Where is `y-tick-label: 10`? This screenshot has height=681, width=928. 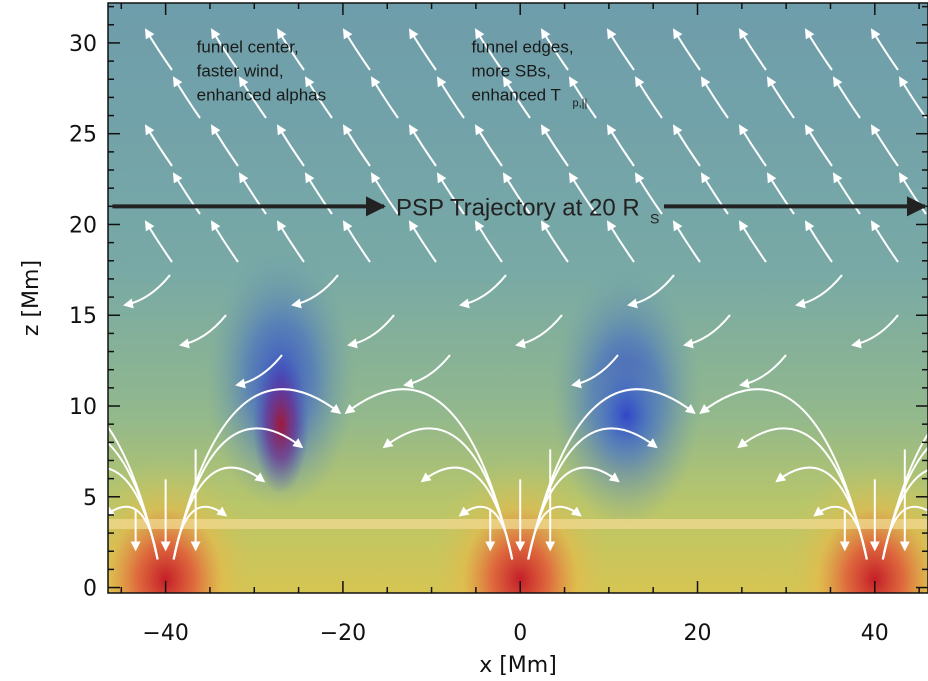 y-tick-label: 10 is located at coordinates (83, 407).